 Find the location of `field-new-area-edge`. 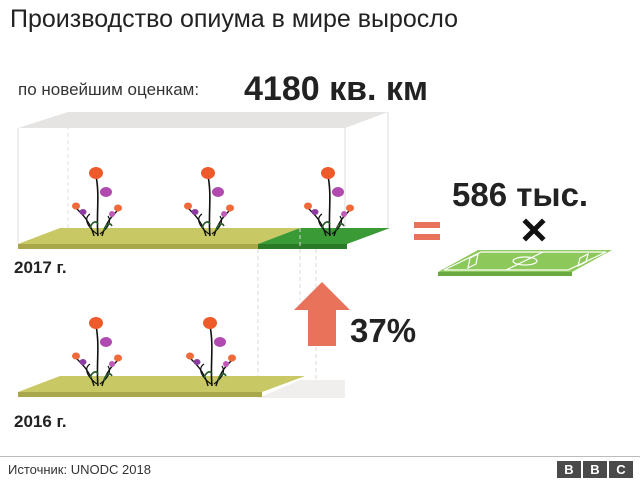

field-new-area-edge is located at coordinates (302, 246).